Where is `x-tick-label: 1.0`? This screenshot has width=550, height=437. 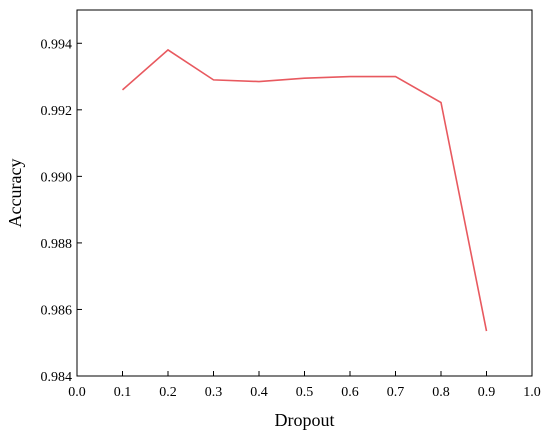
x-tick-label: 1.0 is located at coordinates (532, 392).